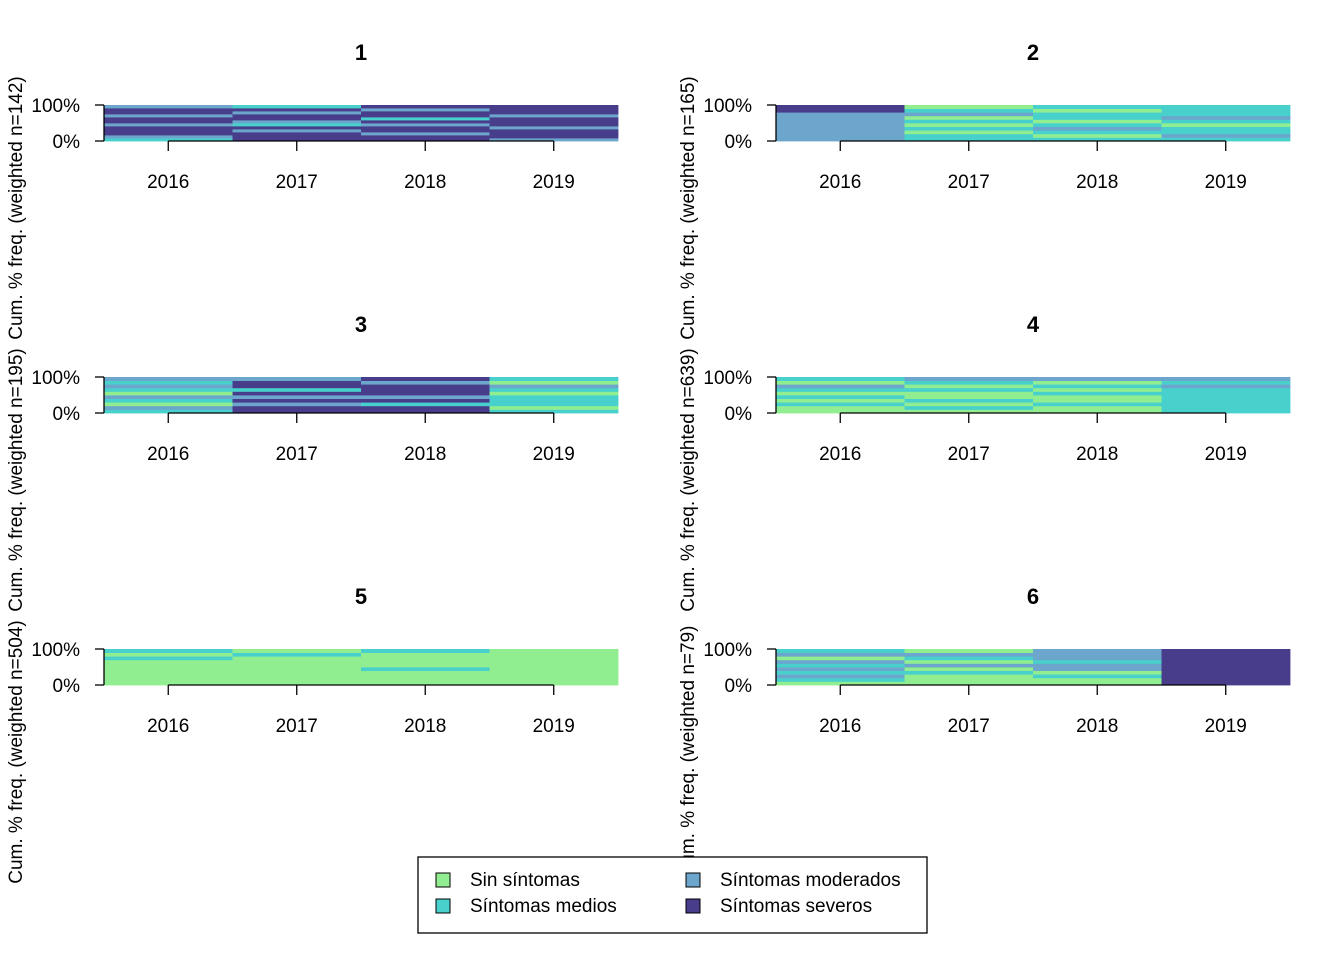  What do you see at coordinates (16, 208) in the screenshot?
I see `y-axis-label: Cum. % freq. (weighted n=142)` at bounding box center [16, 208].